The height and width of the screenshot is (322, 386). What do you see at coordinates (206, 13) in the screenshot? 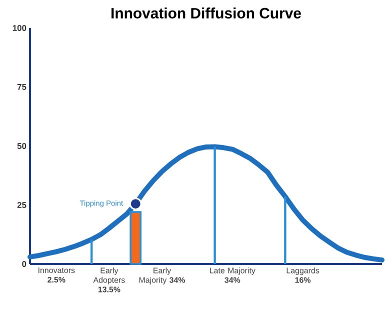
I see `chart-title: Innovation Diffusion Curve` at bounding box center [206, 13].